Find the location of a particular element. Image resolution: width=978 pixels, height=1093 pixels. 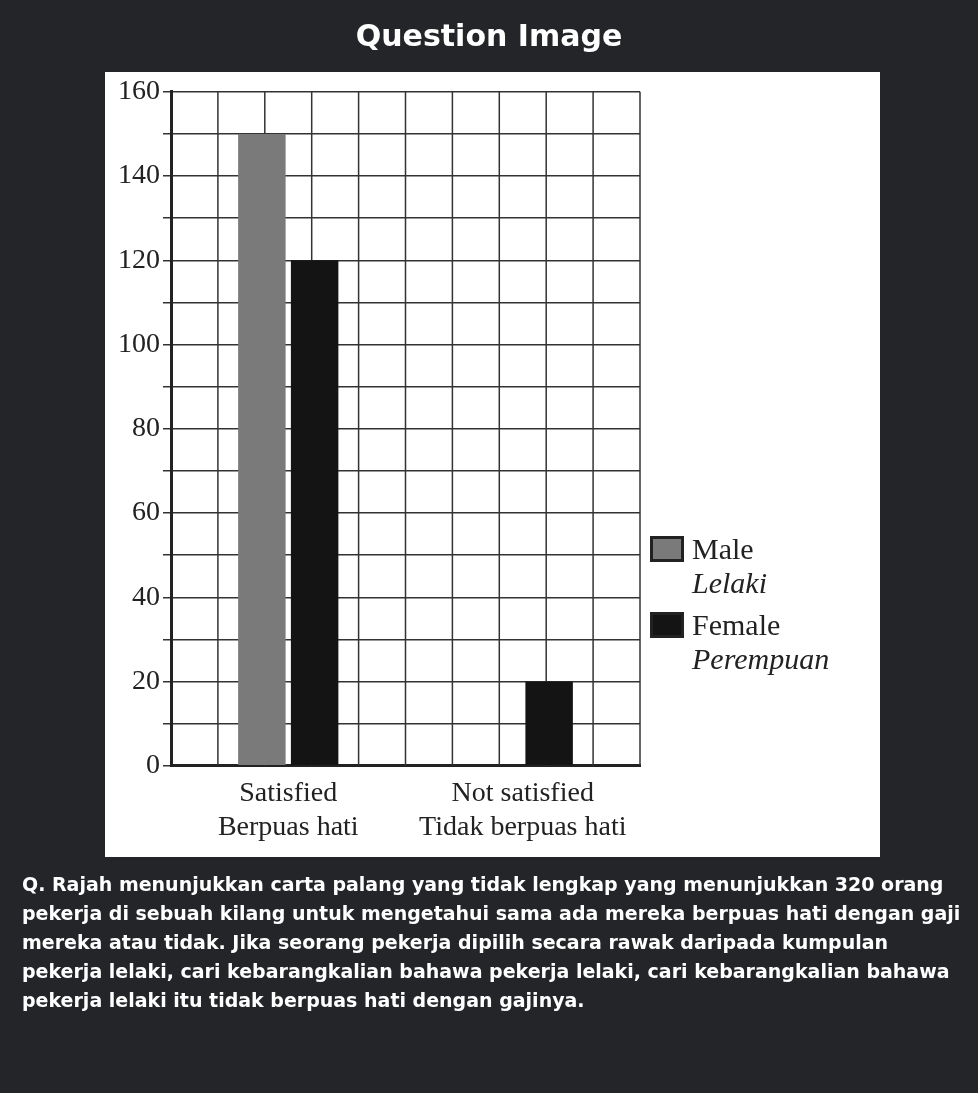

y-tick-label: 140 is located at coordinates (139, 174).